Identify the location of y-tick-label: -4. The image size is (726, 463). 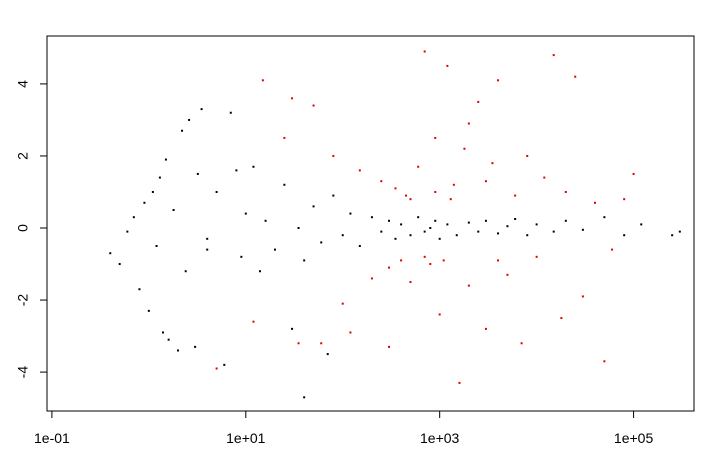
(23, 372).